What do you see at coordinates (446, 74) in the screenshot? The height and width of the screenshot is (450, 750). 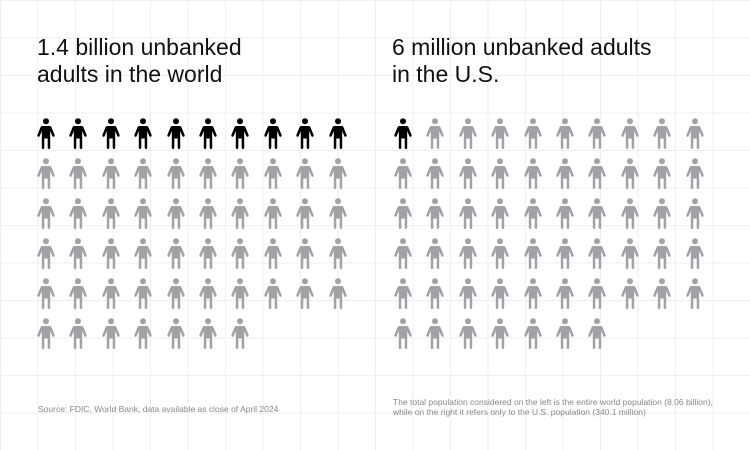 I see `right-title-line2: in the U.S.` at bounding box center [446, 74].